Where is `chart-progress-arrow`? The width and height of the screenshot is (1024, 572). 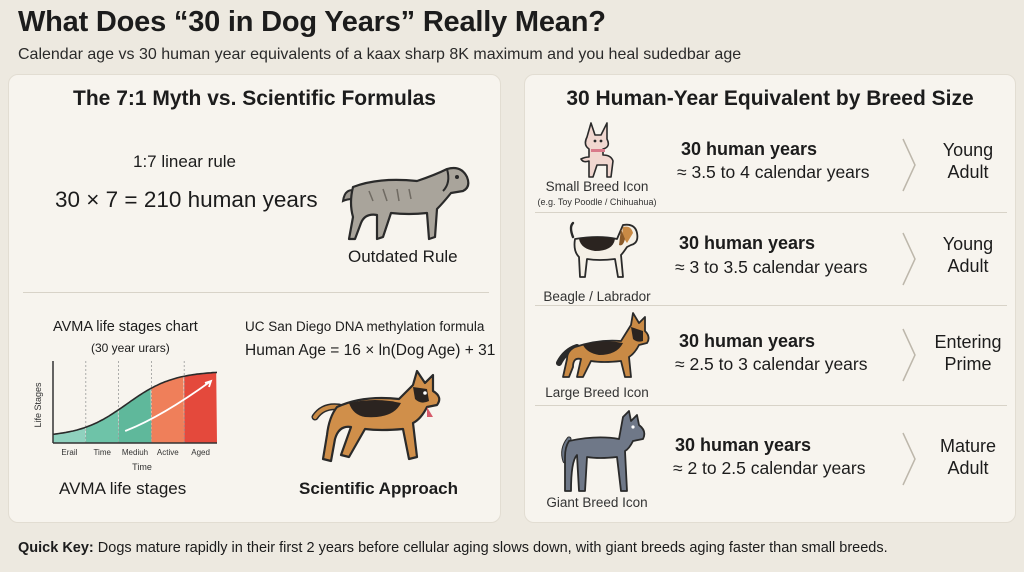 chart-progress-arrow is located at coordinates (168, 405).